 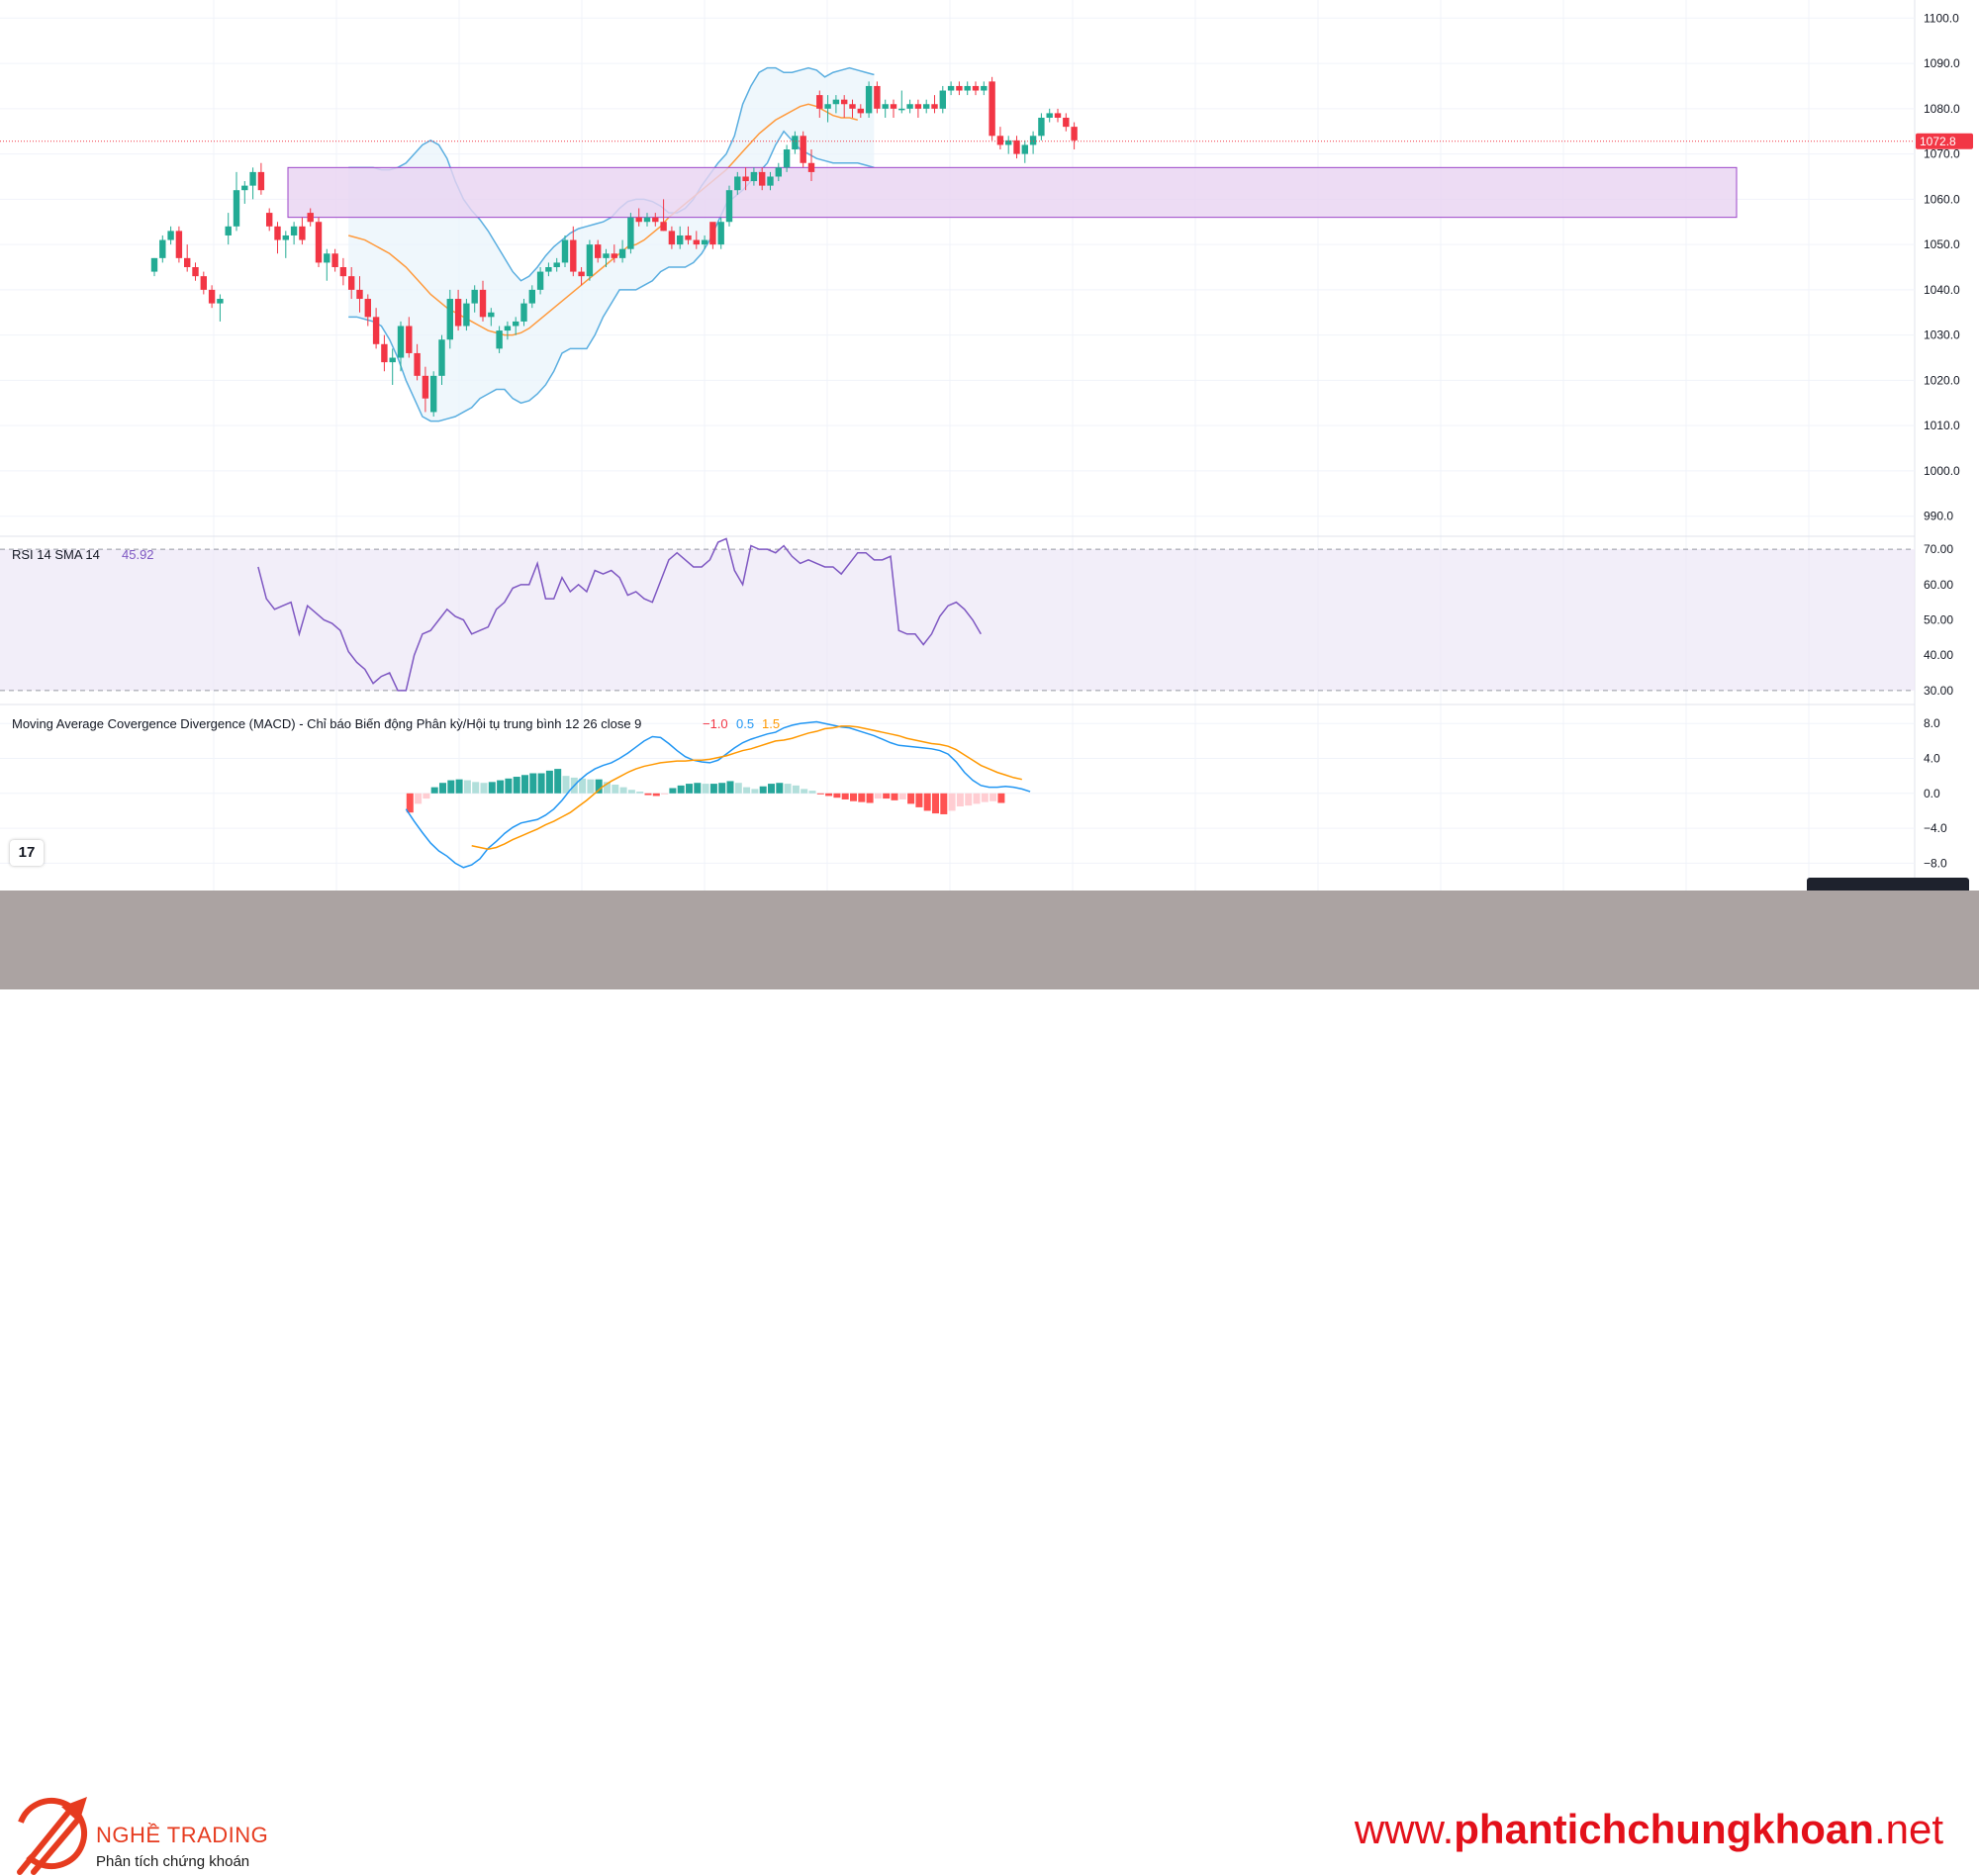 What do you see at coordinates (27, 853) in the screenshot?
I see `tradingview-logo: 17` at bounding box center [27, 853].